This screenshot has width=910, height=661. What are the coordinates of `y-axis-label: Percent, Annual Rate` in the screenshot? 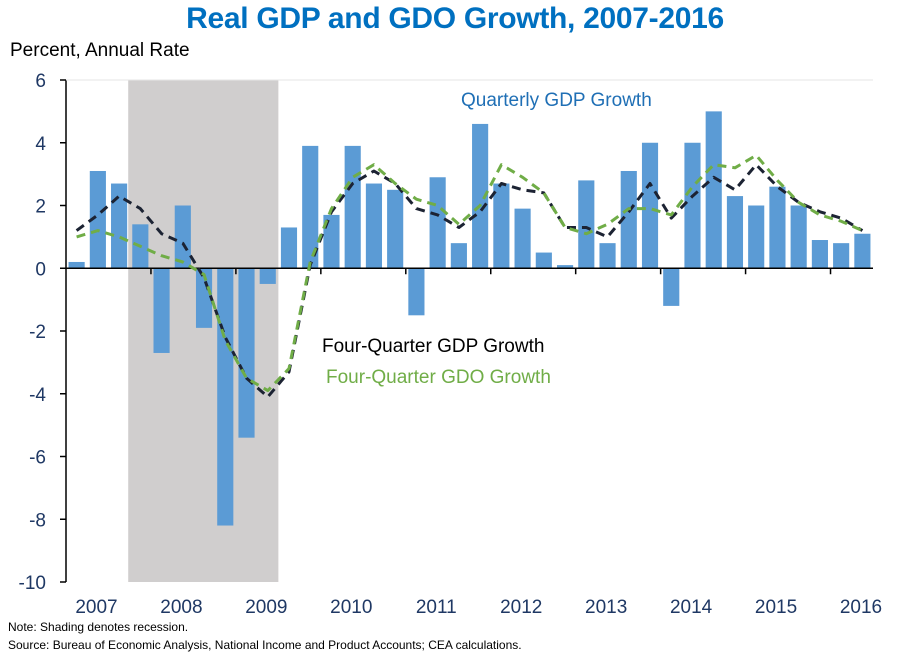 It's located at (100, 50).